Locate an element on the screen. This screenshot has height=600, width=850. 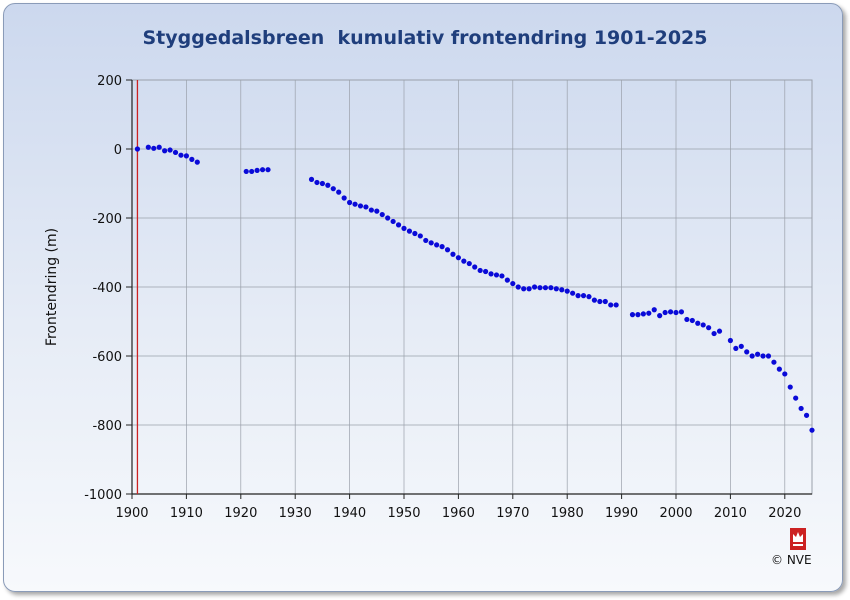
x-tick-label: 1970 is located at coordinates (512, 513).